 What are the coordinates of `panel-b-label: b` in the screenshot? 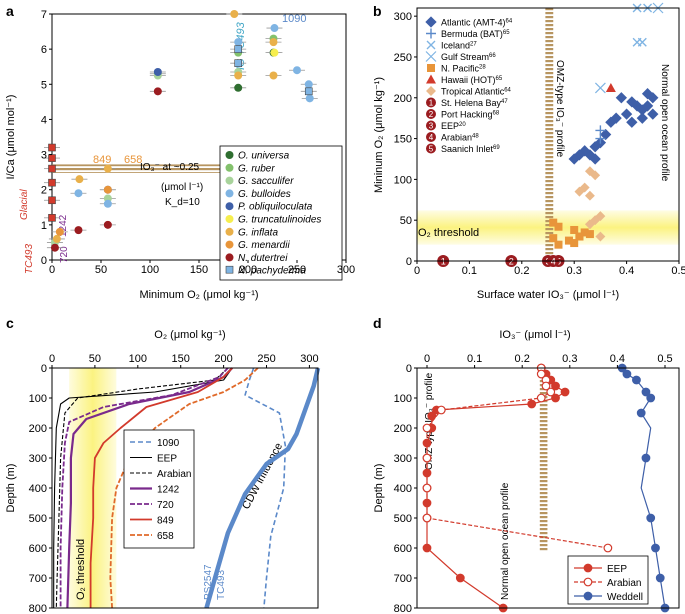 It's located at (377, 11).